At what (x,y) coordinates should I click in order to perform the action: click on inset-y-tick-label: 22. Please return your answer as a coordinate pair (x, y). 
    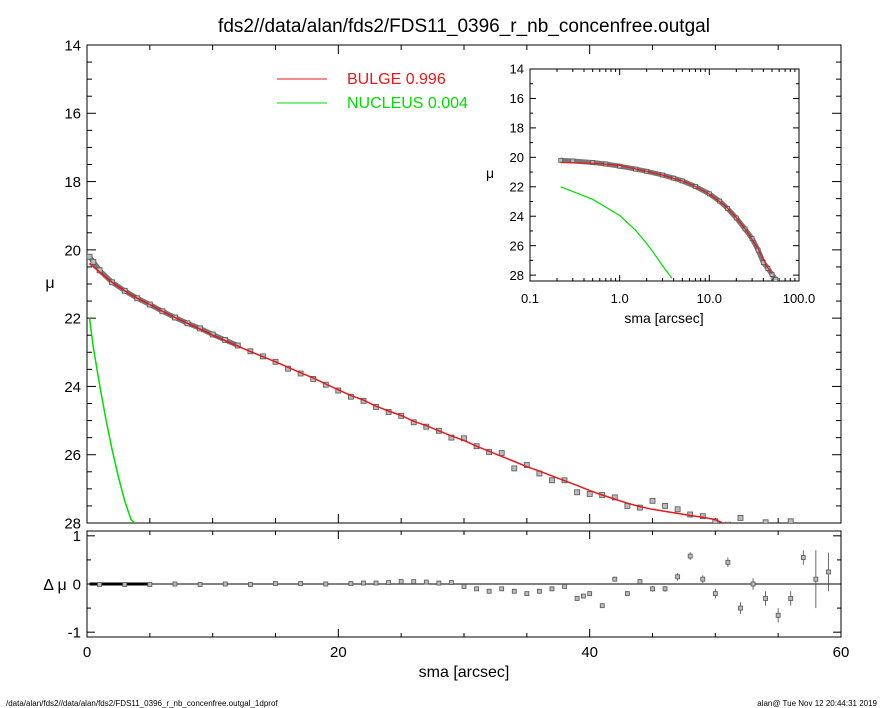
    Looking at the image, I should click on (517, 186).